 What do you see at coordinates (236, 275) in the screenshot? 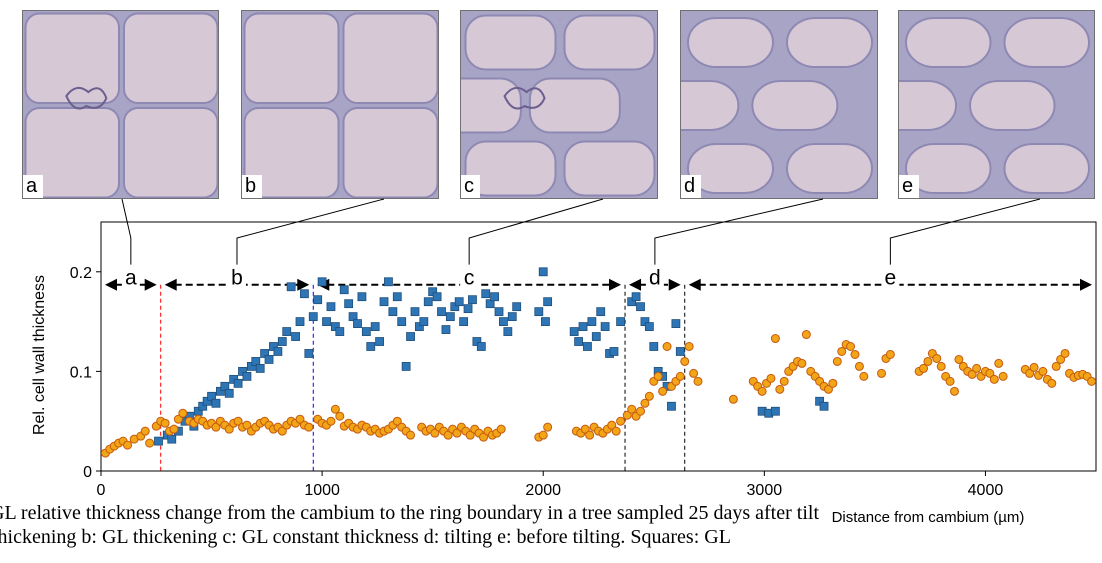
I see `phase-label-bg` at bounding box center [236, 275].